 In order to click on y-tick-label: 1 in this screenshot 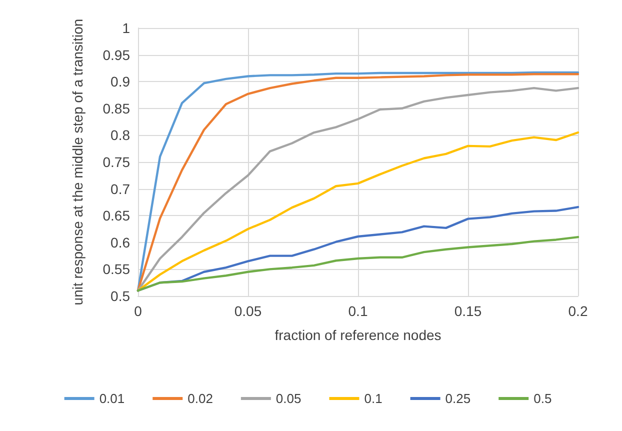, I will do `click(126, 28)`.